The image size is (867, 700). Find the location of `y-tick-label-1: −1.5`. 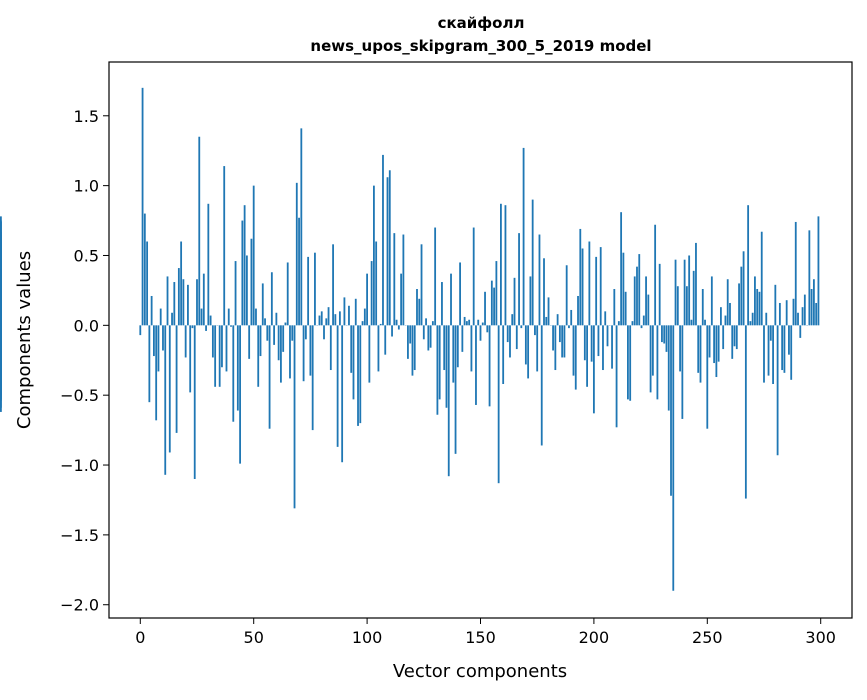

y-tick-label-1: −1.5 is located at coordinates (79, 535).